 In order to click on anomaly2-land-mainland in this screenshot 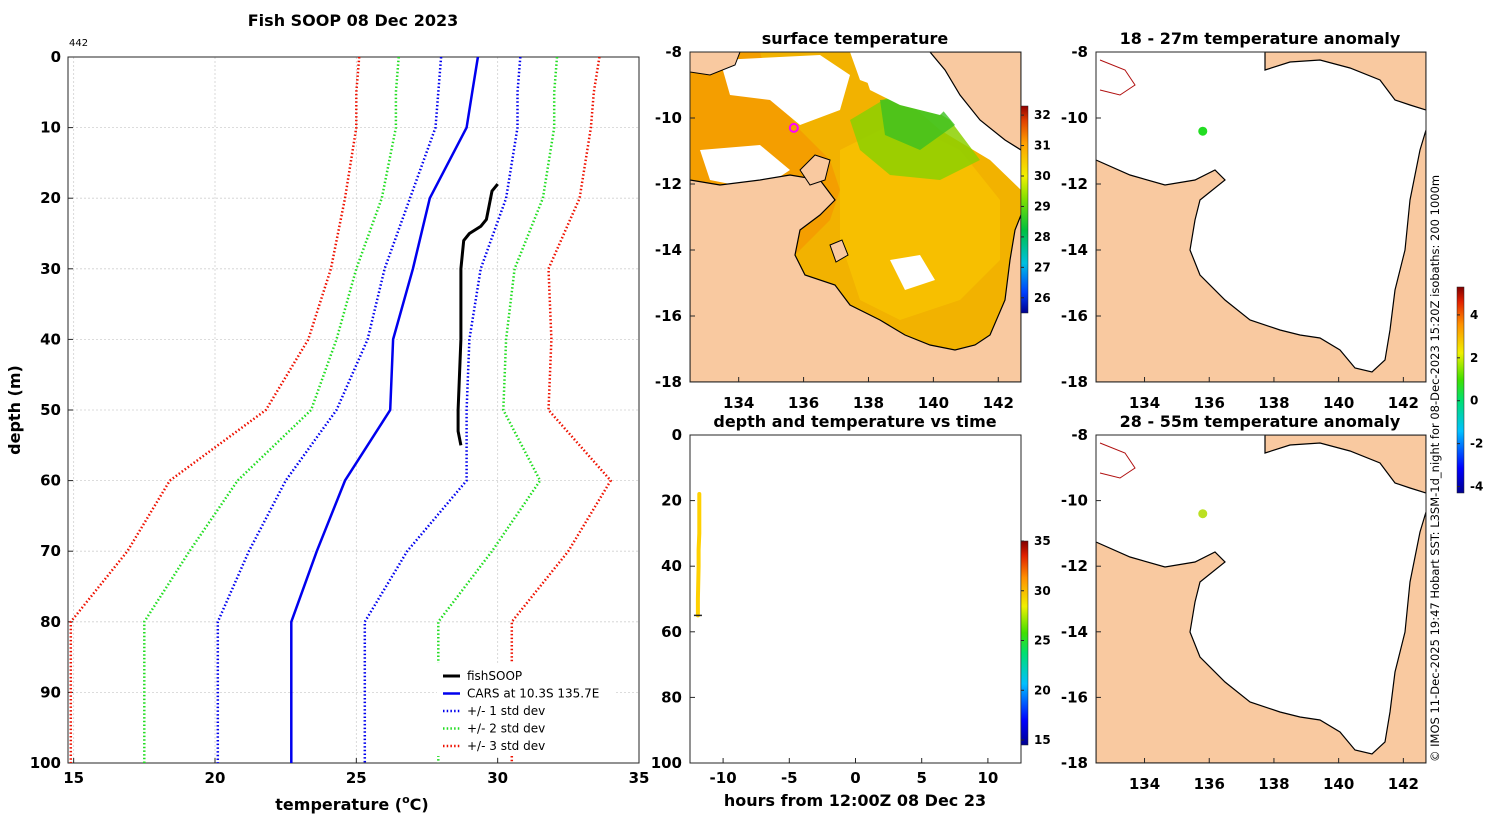, I will do `click(1261, 637)`.